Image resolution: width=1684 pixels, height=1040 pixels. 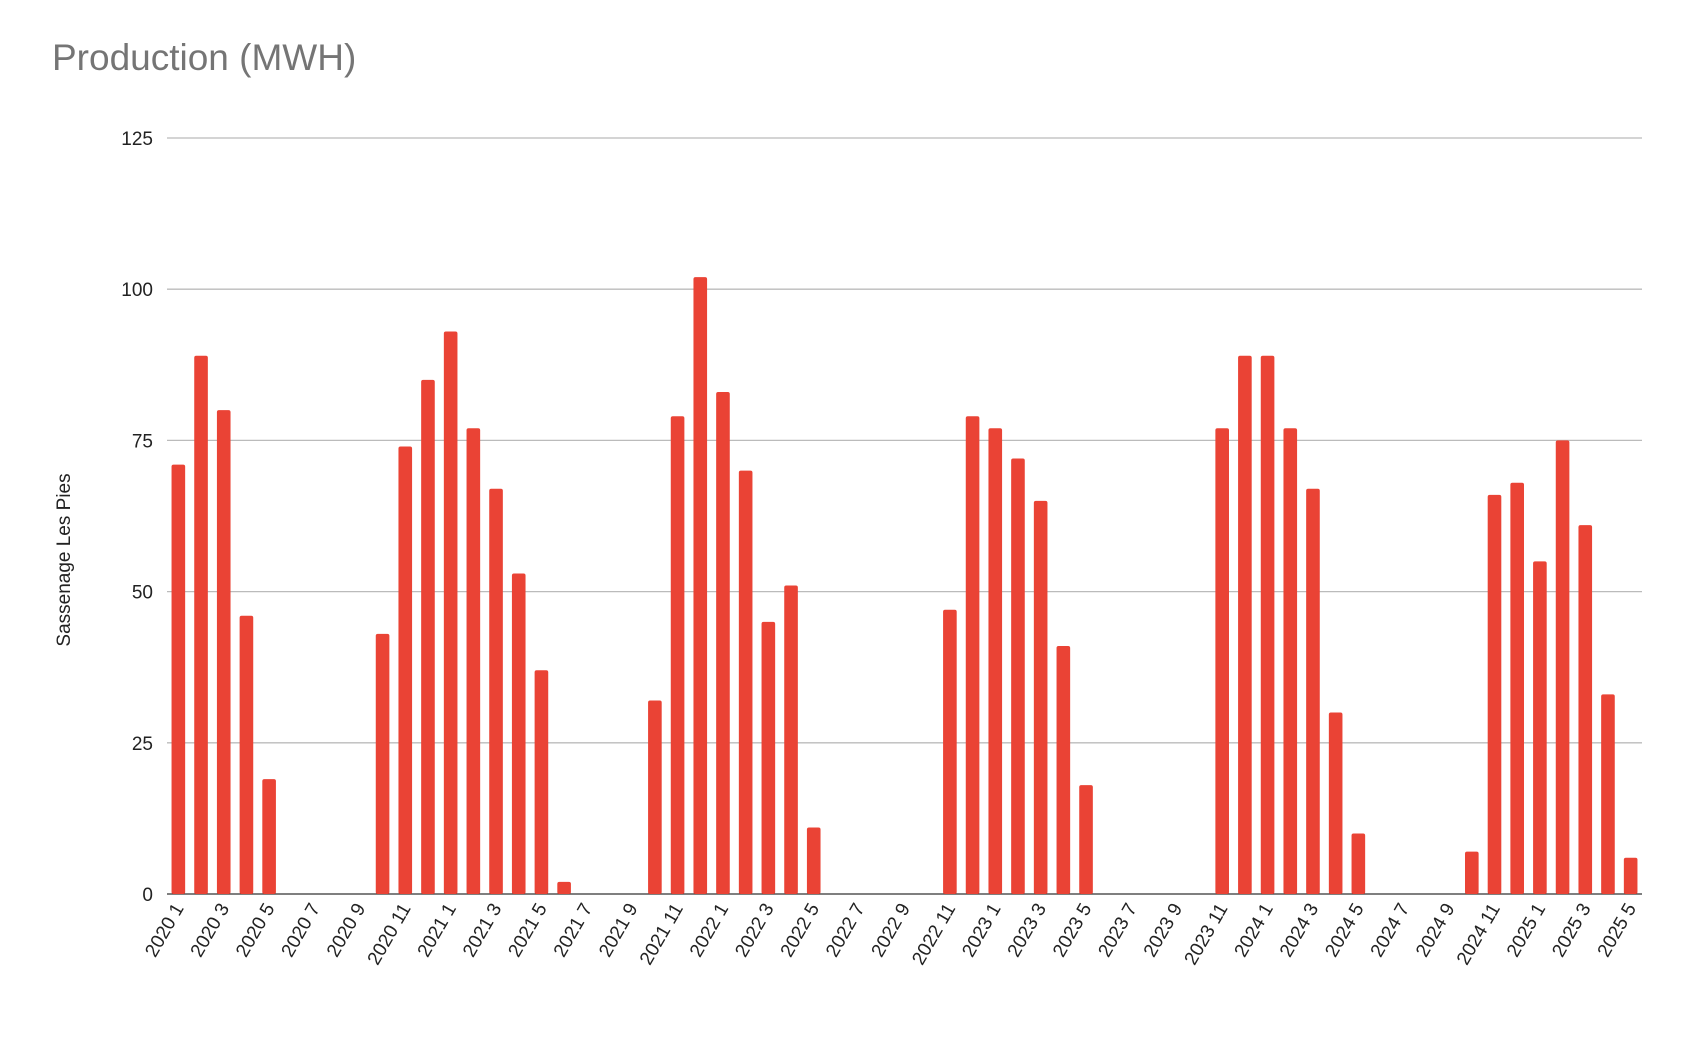 What do you see at coordinates (482, 930) in the screenshot?
I see `x-tick-label: 2021 3` at bounding box center [482, 930].